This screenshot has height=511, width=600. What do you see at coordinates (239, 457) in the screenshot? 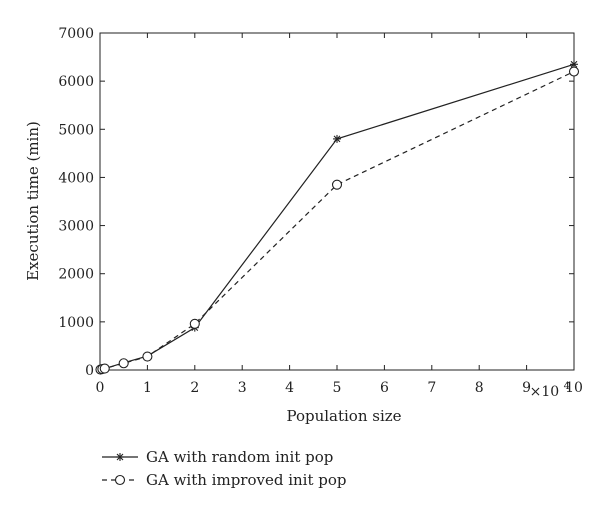
I see `legend-label-random: GA with random init pop` at bounding box center [239, 457].